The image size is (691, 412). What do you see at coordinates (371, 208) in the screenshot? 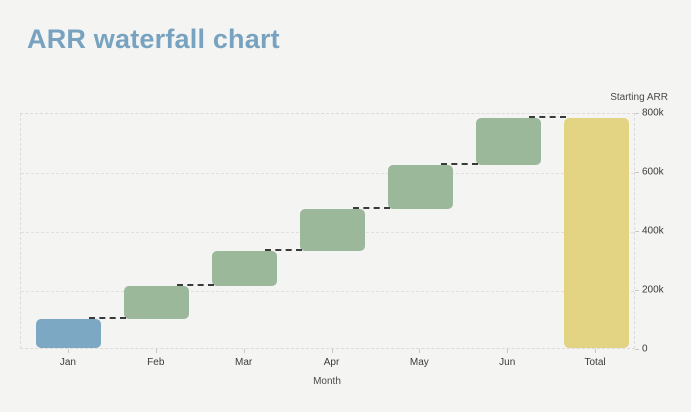
I see `connector-apr-may` at bounding box center [371, 208].